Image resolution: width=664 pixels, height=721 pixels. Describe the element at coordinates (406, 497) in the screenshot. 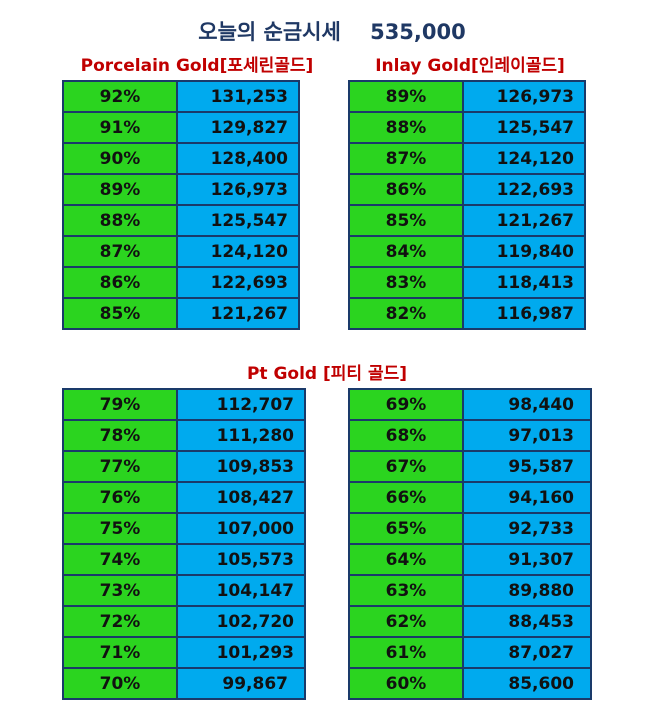

I see `purity-cell: 66%` at that location.